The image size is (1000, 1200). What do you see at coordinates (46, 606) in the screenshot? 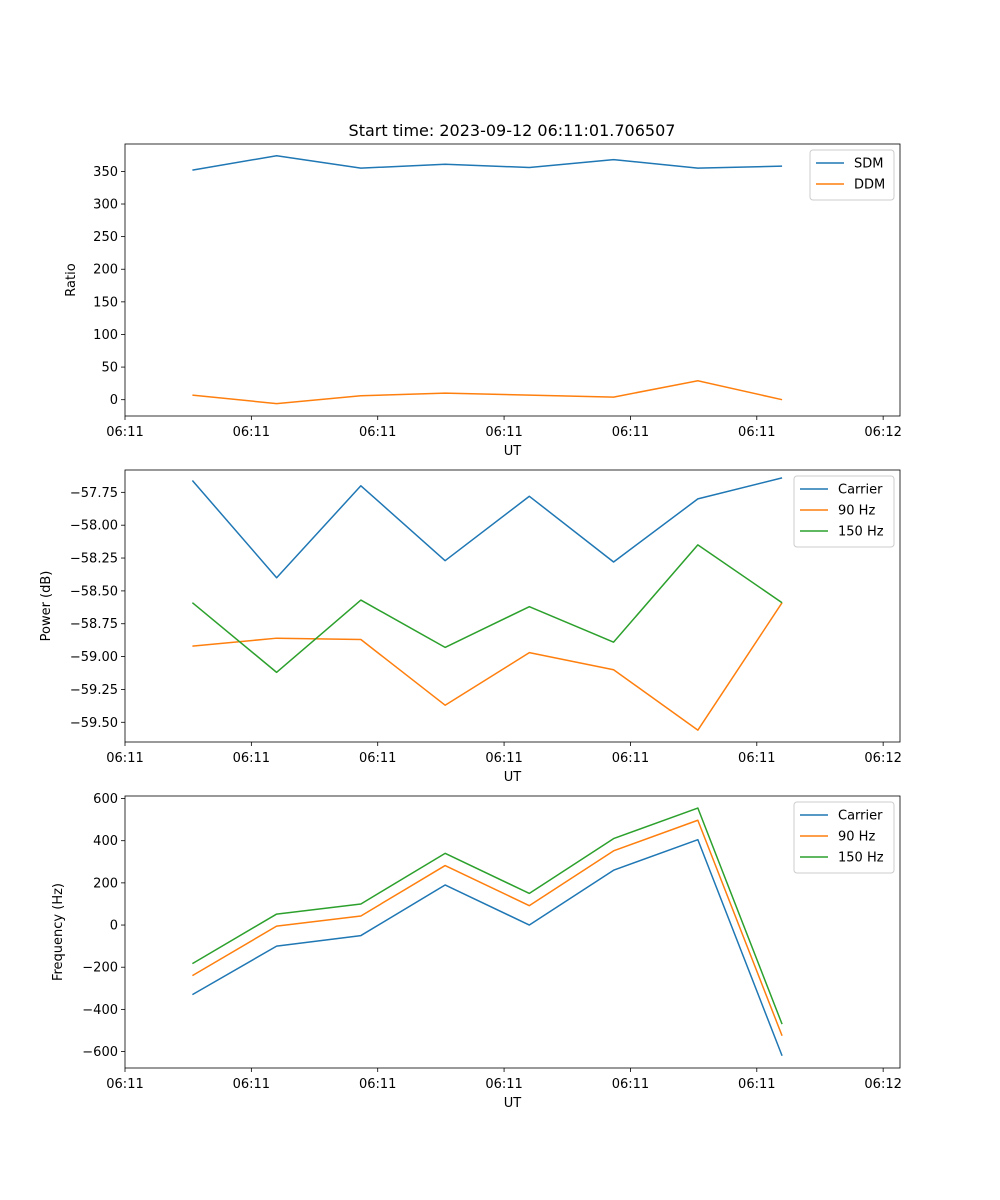
I see `chart-2-y-axis-label: Power (dB)` at bounding box center [46, 606].